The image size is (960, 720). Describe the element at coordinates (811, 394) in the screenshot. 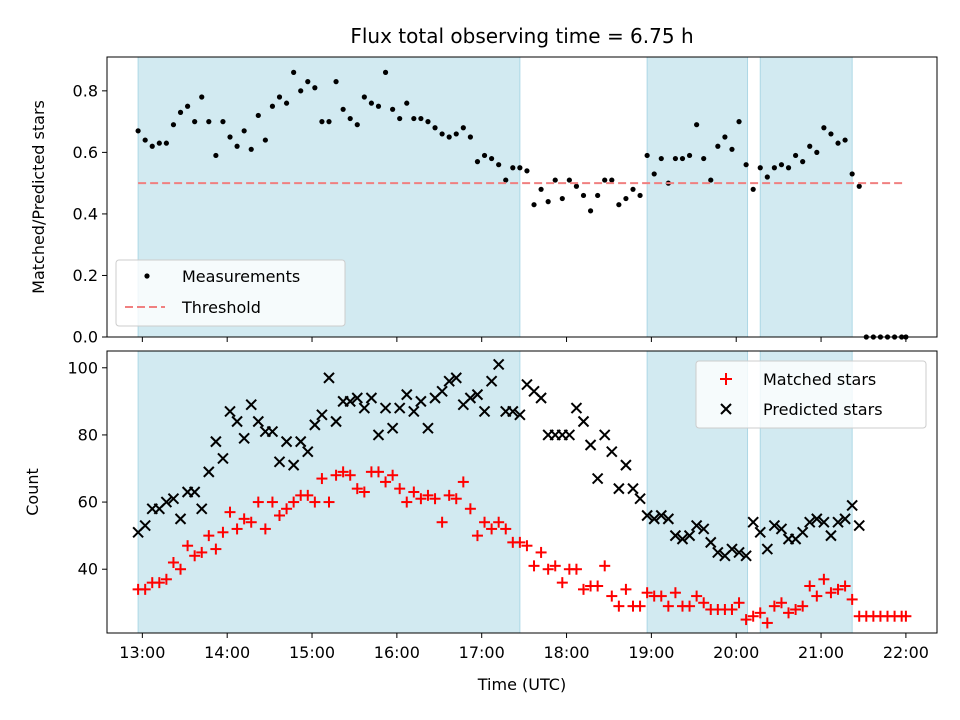

I see `bottom-legend-box` at that location.